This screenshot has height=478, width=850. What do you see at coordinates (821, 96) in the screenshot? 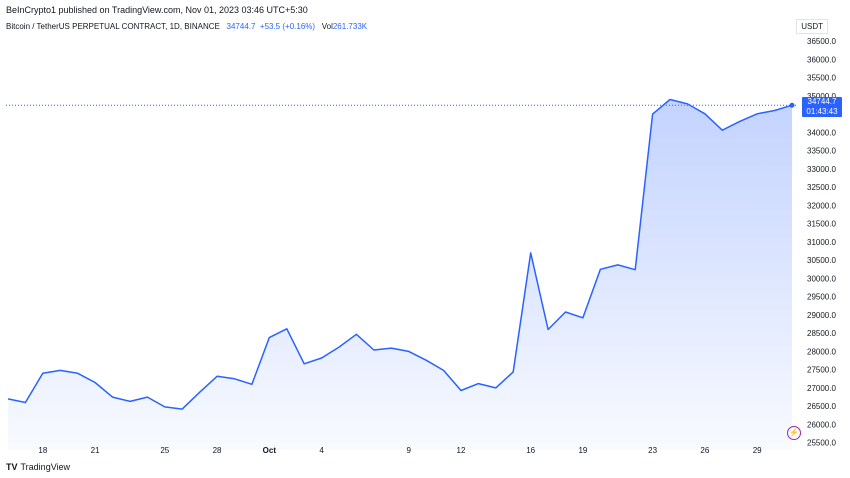
I see `y-tick-label: 35000.0` at bounding box center [821, 96].